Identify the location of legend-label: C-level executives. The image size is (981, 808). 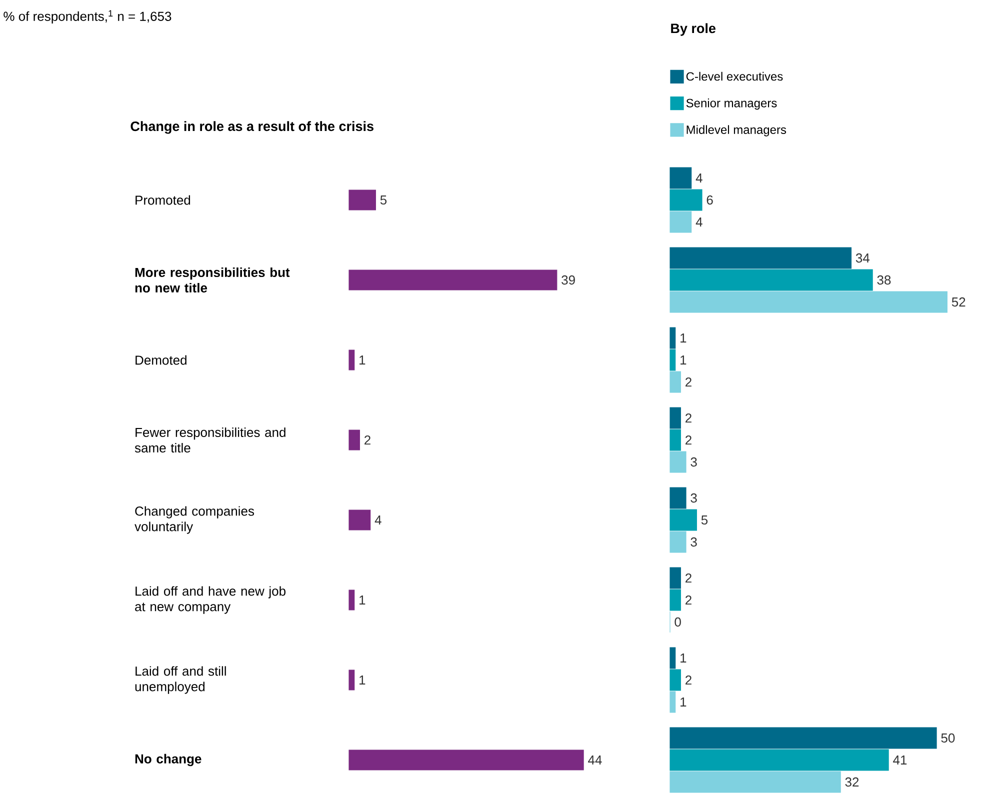
(734, 76).